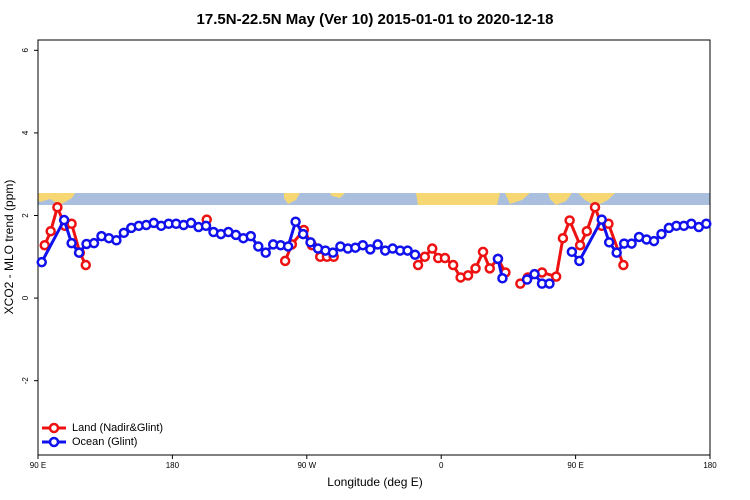 This screenshot has height=500, width=750. Describe the element at coordinates (117, 428) in the screenshot. I see `legend-label: Land (Nadir&Glint)` at that location.